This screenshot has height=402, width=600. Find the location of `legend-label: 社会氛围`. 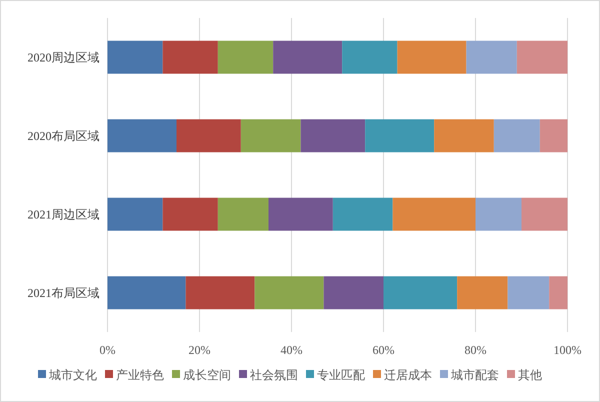

legend-label: 社会氛围 is located at coordinates (274, 375).